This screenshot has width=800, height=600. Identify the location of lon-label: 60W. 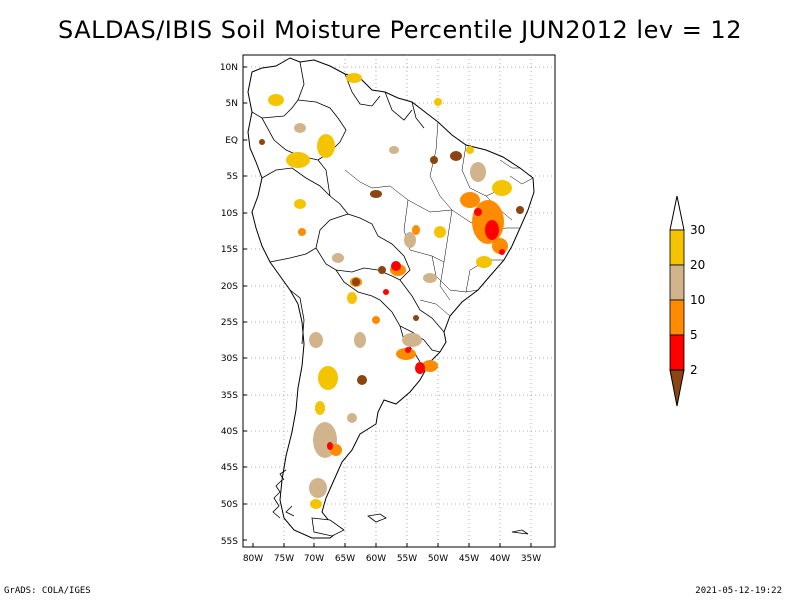
(376, 559).